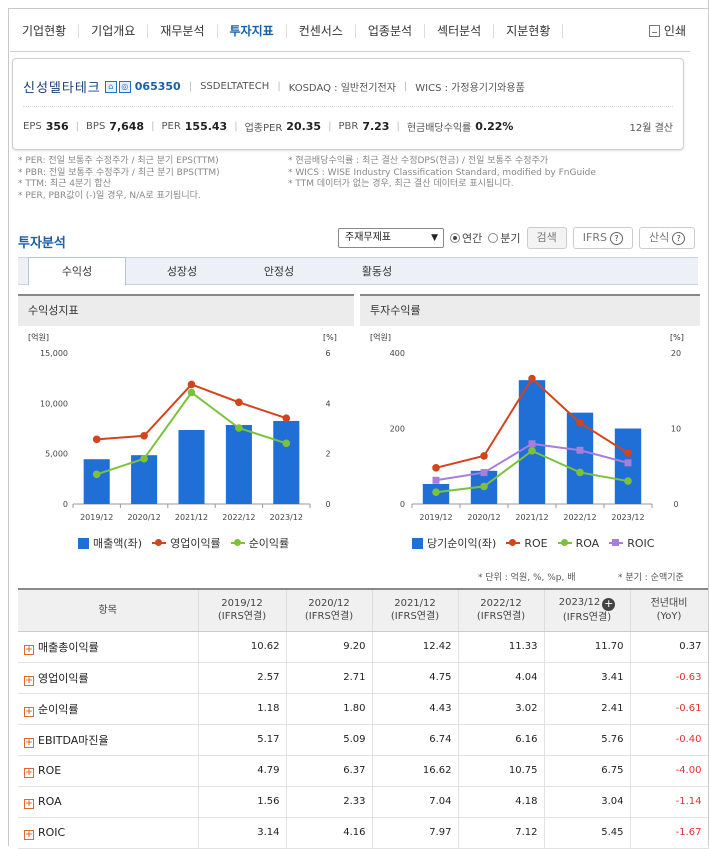 The height and width of the screenshot is (849, 709). What do you see at coordinates (286, 462) in the screenshot?
I see `bar-2023/12` at bounding box center [286, 462].